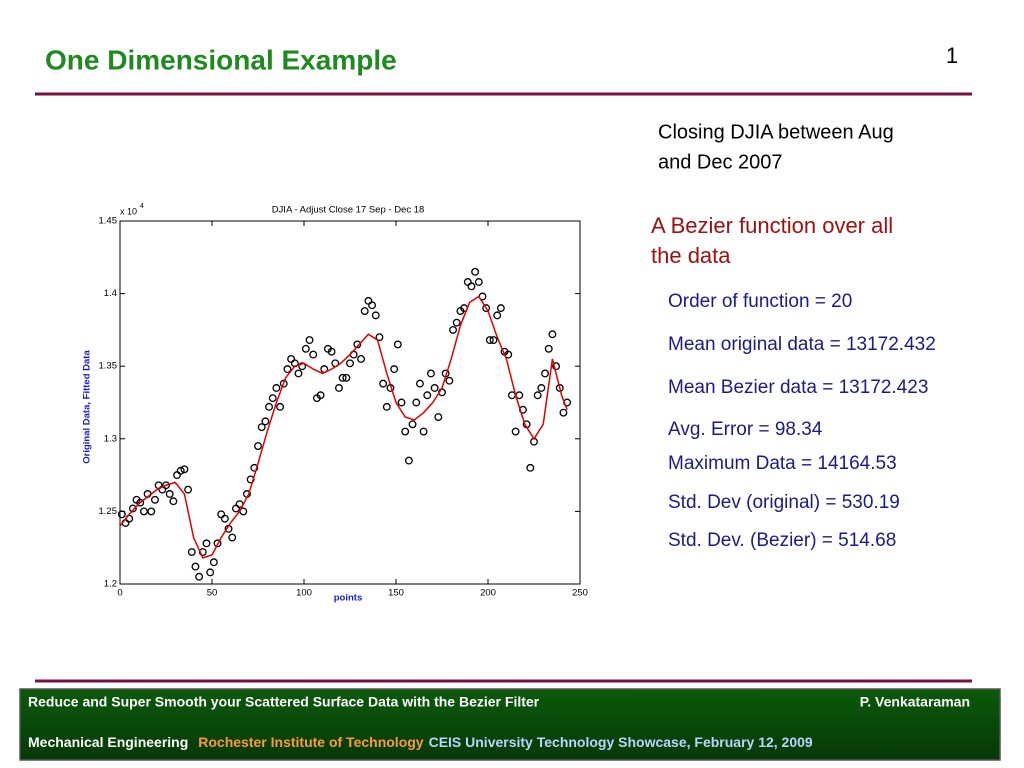  Describe the element at coordinates (952, 55) in the screenshot. I see `page-number: 1` at that location.